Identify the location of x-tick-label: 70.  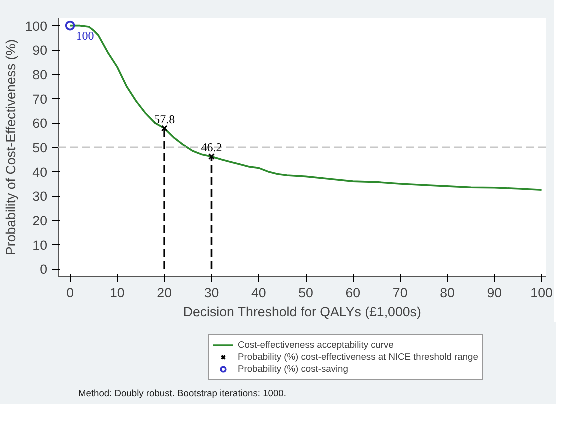
(400, 293).